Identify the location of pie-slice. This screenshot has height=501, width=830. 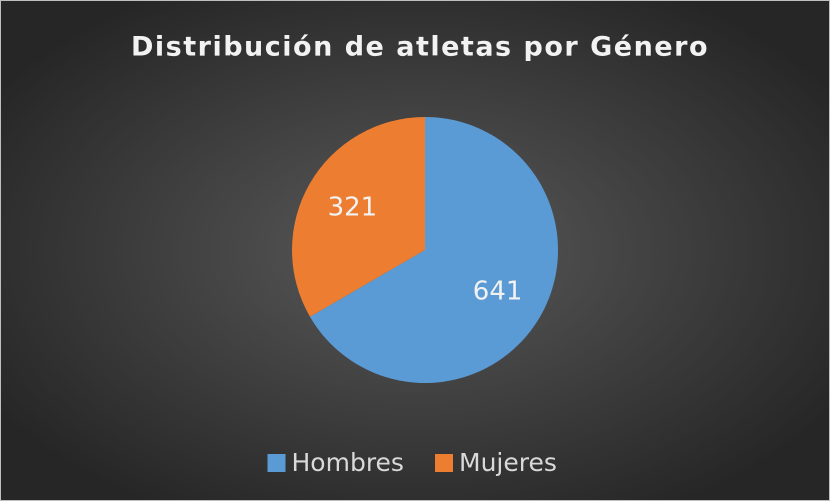
(358, 217).